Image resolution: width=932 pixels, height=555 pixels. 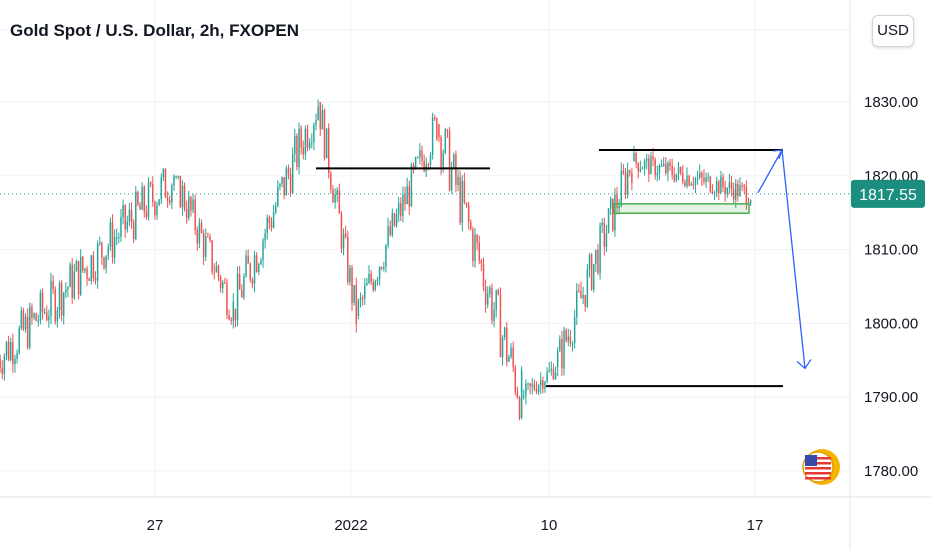 What do you see at coordinates (350, 525) in the screenshot?
I see `x-tick-label: 2022` at bounding box center [350, 525].